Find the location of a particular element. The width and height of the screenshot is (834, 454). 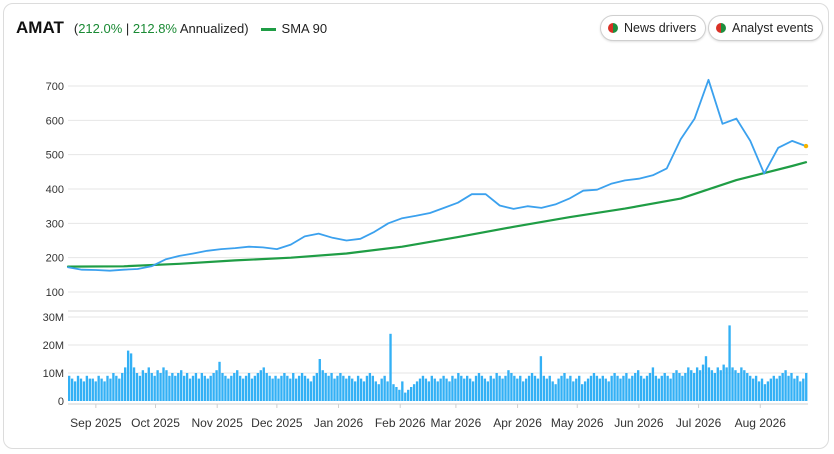

price-tick-label: 200 is located at coordinates (55, 259).